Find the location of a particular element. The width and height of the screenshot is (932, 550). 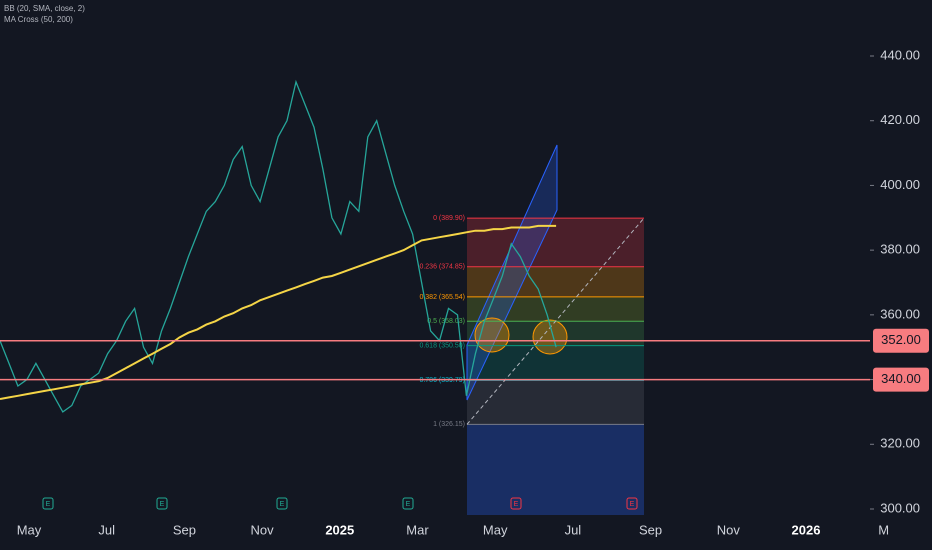

fib-label: 0.786 (339.79) is located at coordinates (442, 380).